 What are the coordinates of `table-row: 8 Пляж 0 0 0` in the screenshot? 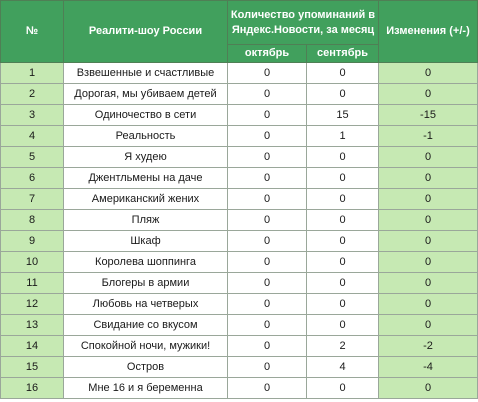 It's located at (239, 220).